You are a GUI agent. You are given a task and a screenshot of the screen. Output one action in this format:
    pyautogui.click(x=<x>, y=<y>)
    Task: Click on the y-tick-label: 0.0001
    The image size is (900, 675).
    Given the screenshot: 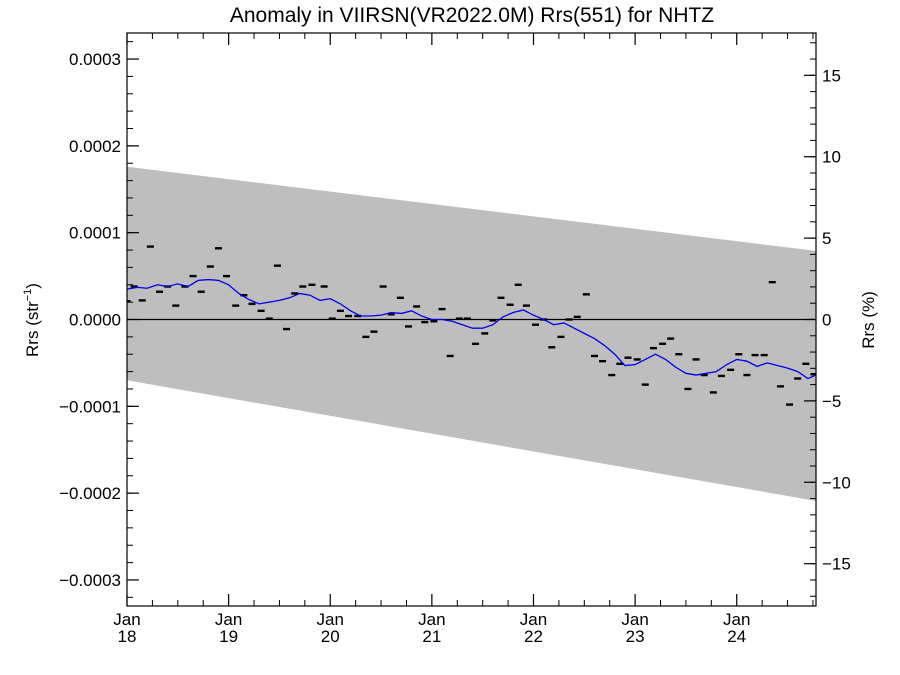 What is the action you would take?
    pyautogui.click(x=95, y=233)
    